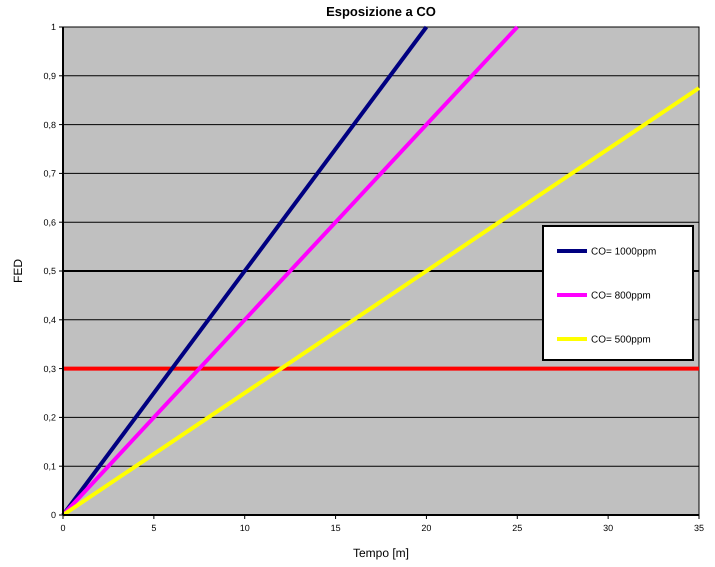 The height and width of the screenshot is (567, 715). What do you see at coordinates (63, 528) in the screenshot?
I see `x-tick-label: 0` at bounding box center [63, 528].